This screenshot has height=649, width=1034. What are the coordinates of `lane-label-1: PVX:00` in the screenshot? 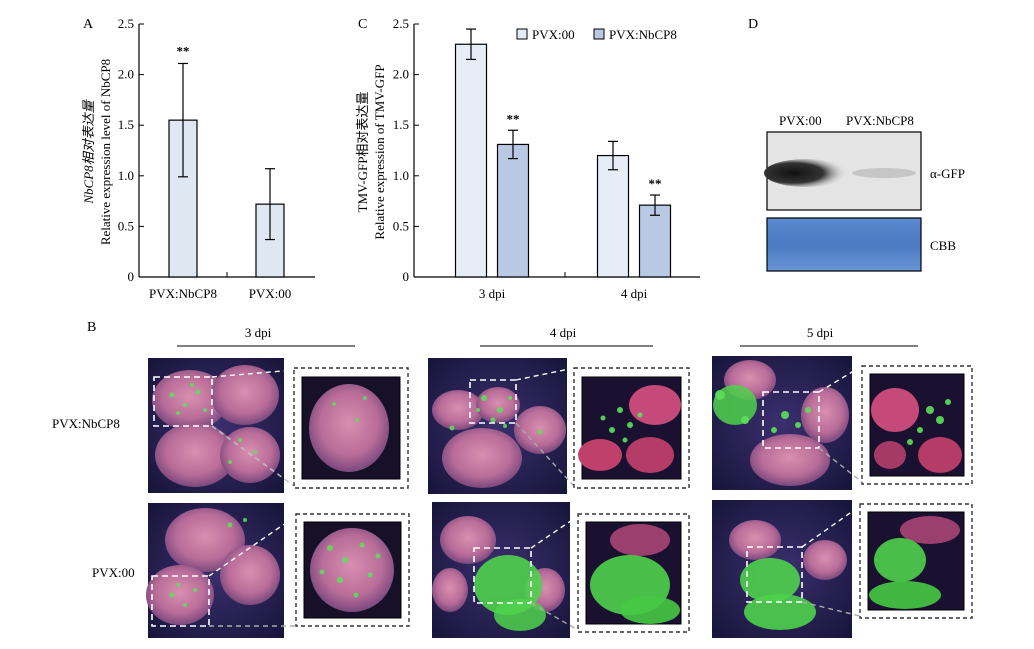 It's located at (800, 120).